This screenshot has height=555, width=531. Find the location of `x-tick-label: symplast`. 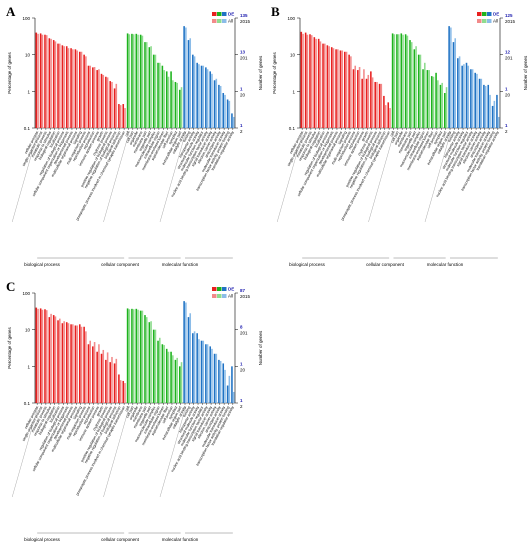

x-tick-label: symplast is located at coordinates (438, 138).